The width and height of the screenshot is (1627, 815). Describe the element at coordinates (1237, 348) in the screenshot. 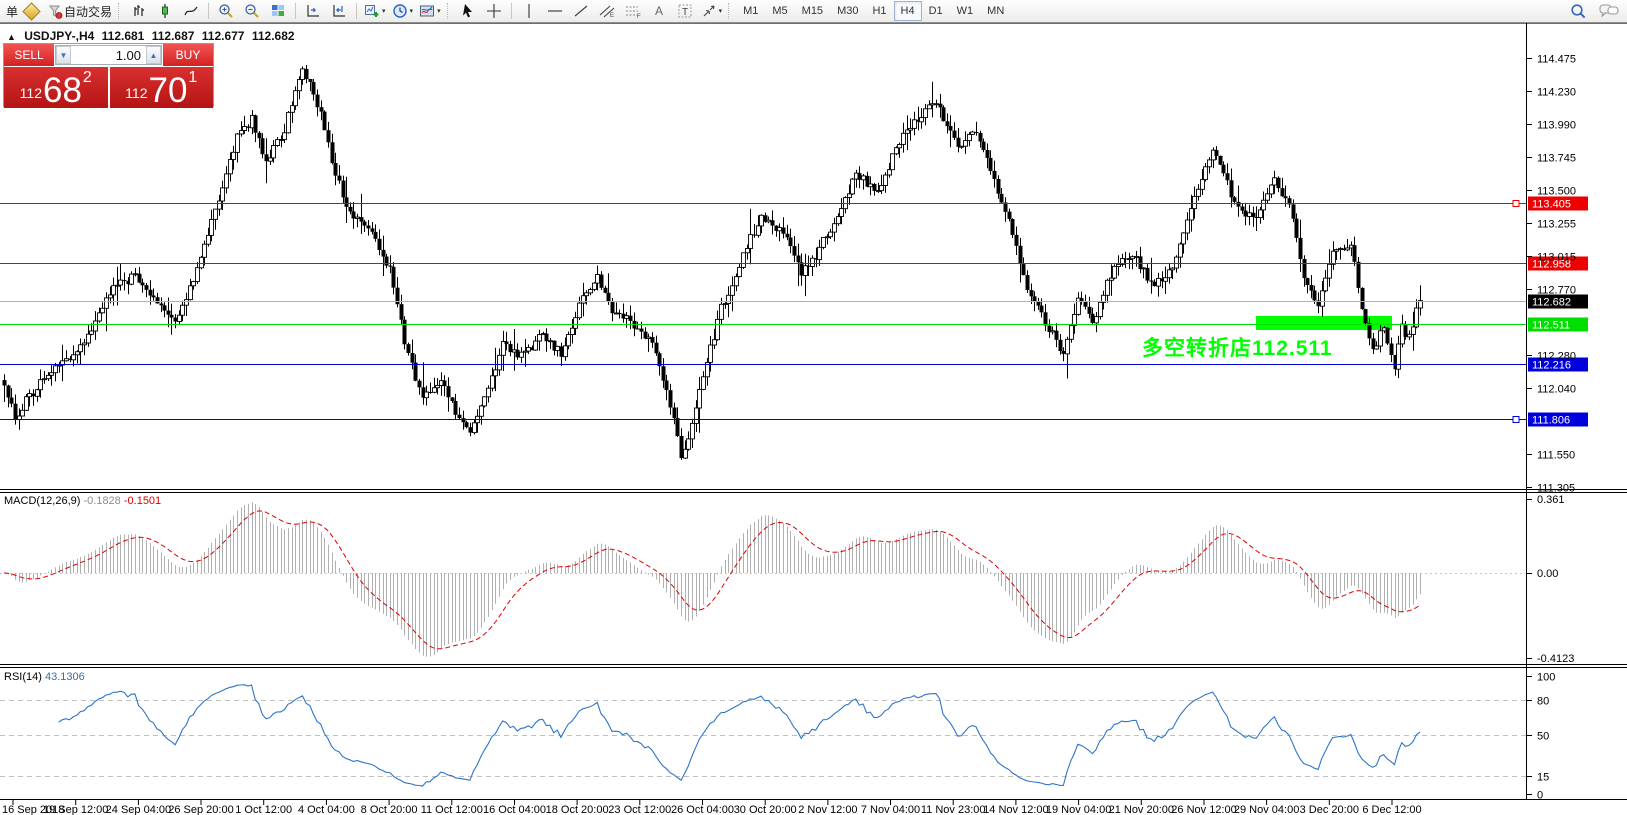

I see `annotation-text: 多空转折店112.511` at that location.